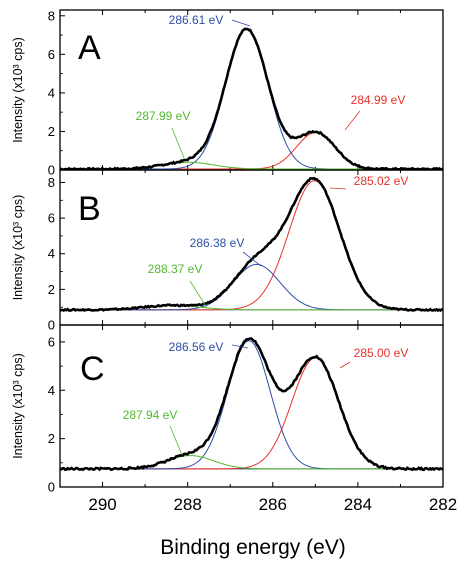 Image resolution: width=467 pixels, height=567 pixels. I want to click on peak-label: 285.00 eV, so click(381, 353).